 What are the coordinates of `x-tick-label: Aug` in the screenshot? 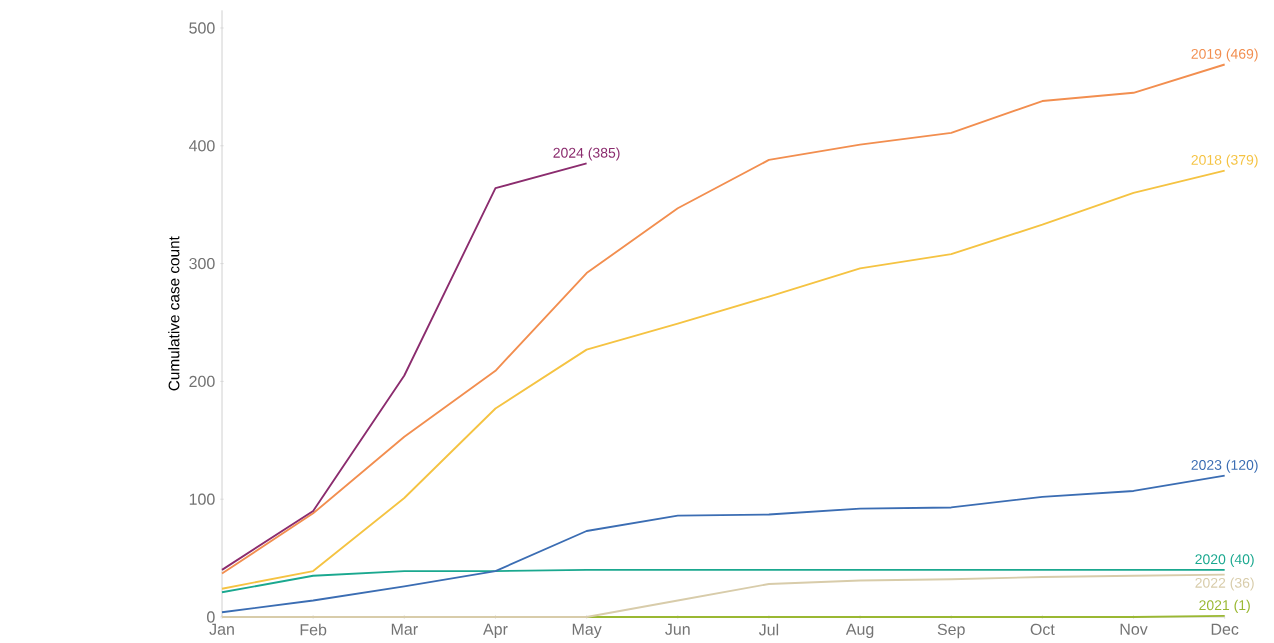 It's located at (859, 631).